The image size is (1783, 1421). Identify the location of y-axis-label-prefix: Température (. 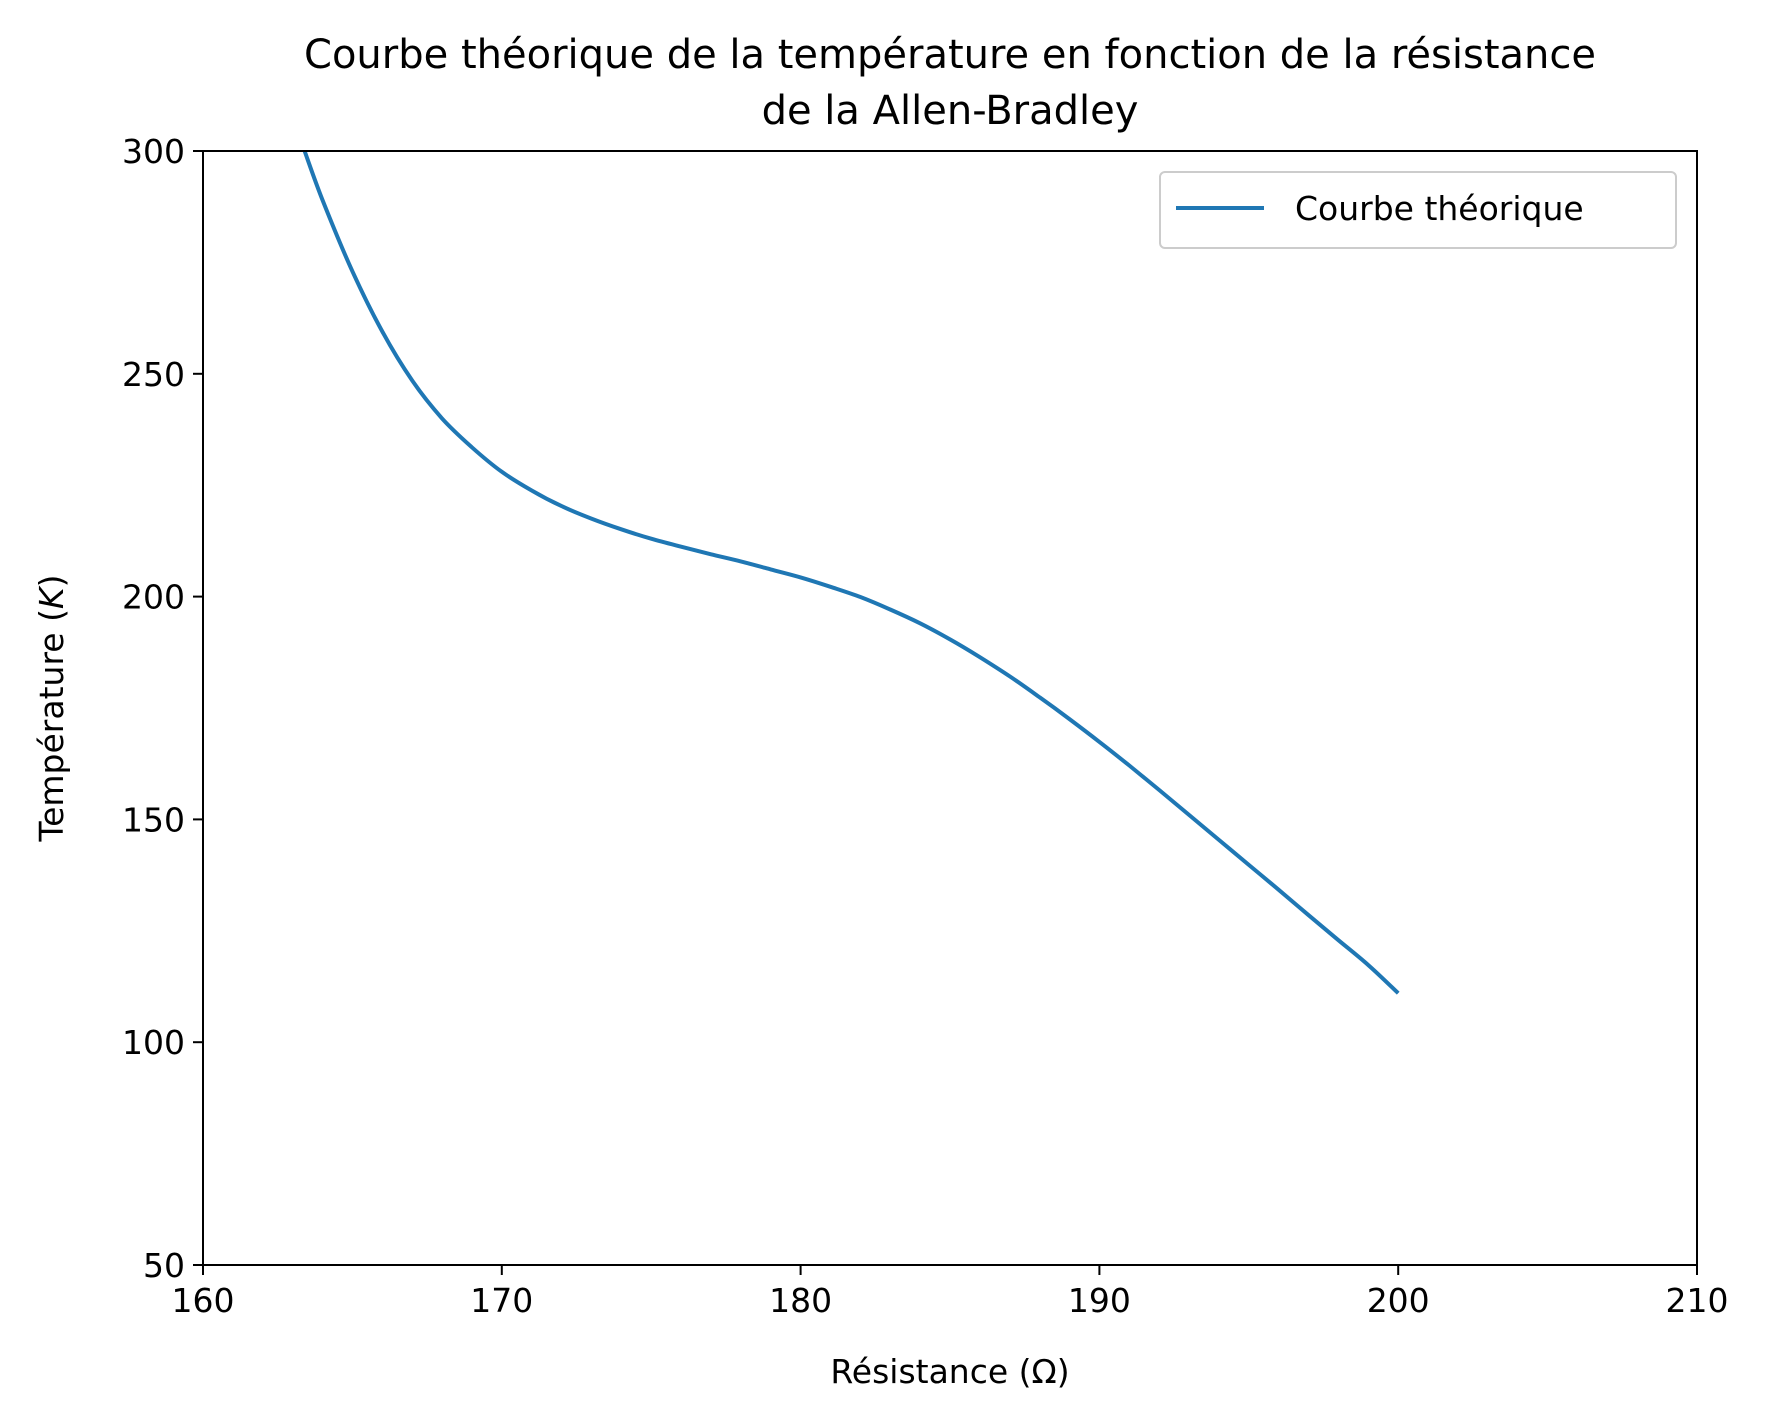
(51, 725).